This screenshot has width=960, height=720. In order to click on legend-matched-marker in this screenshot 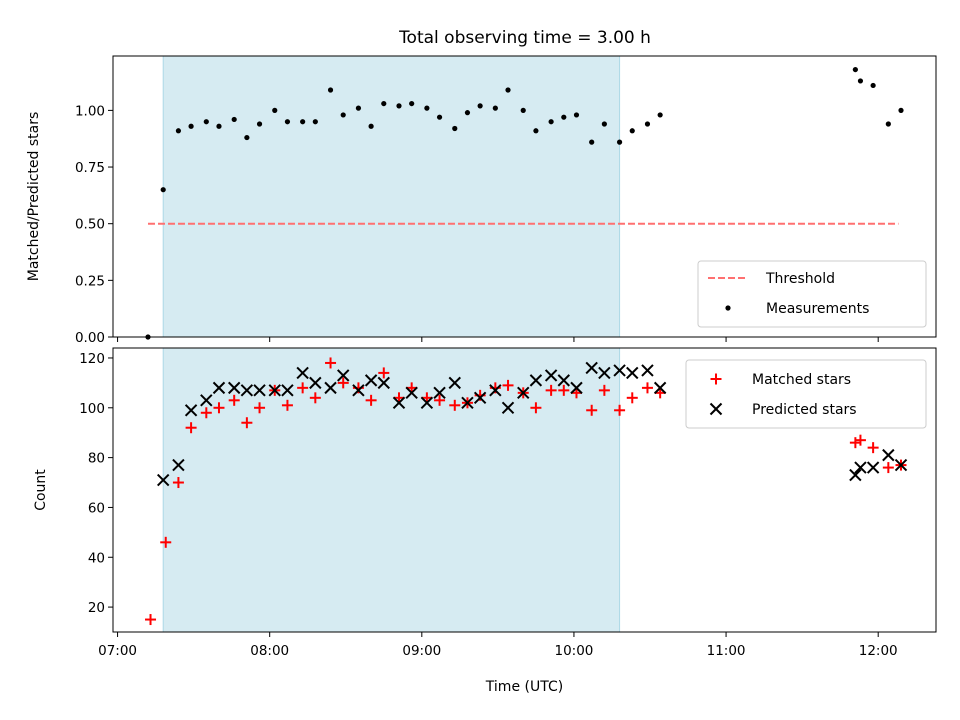, I will do `click(716, 379)`.